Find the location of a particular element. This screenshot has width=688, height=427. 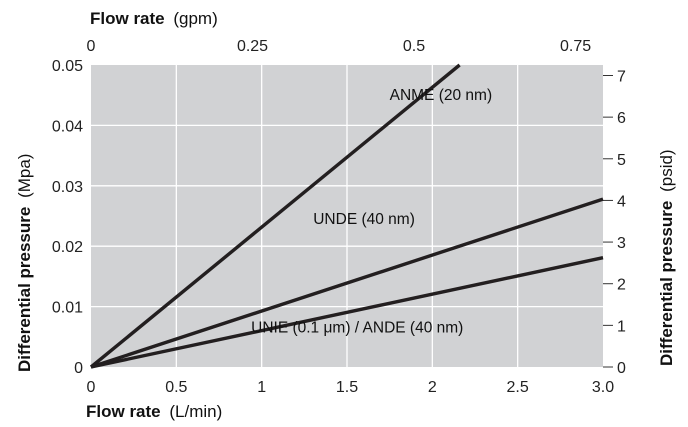

y-left-tick-label: 0.03 is located at coordinates (67, 187).